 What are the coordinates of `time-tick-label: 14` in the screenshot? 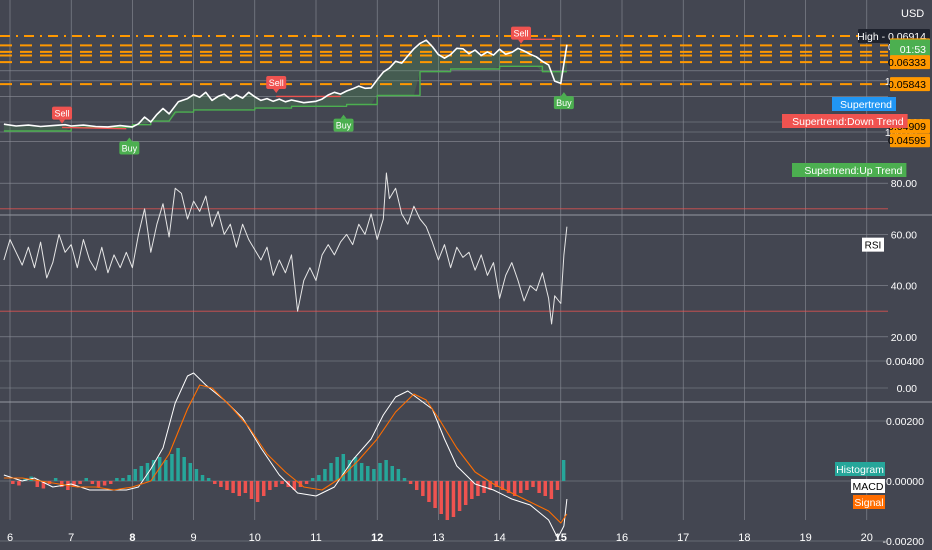 It's located at (499, 538).